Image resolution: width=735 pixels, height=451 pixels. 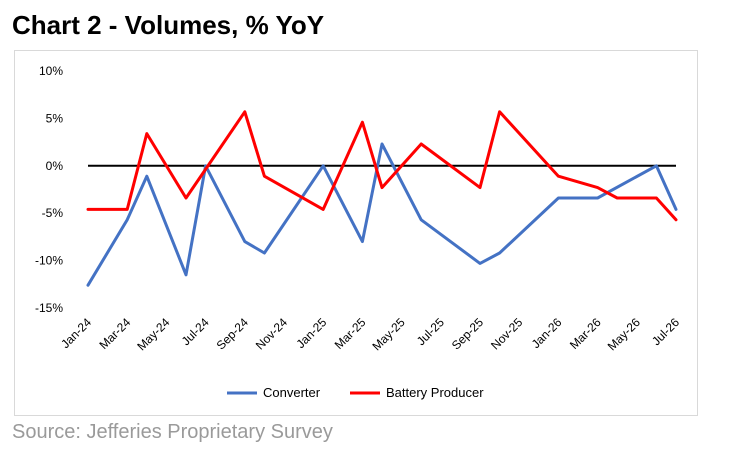 What do you see at coordinates (389, 334) in the screenshot?
I see `x-tick-label: May-25` at bounding box center [389, 334].